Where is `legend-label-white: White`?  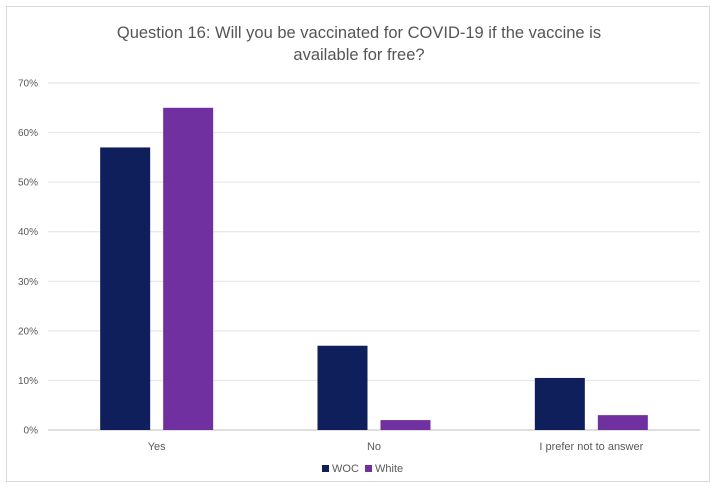
legend-label-white: White is located at coordinates (389, 469).